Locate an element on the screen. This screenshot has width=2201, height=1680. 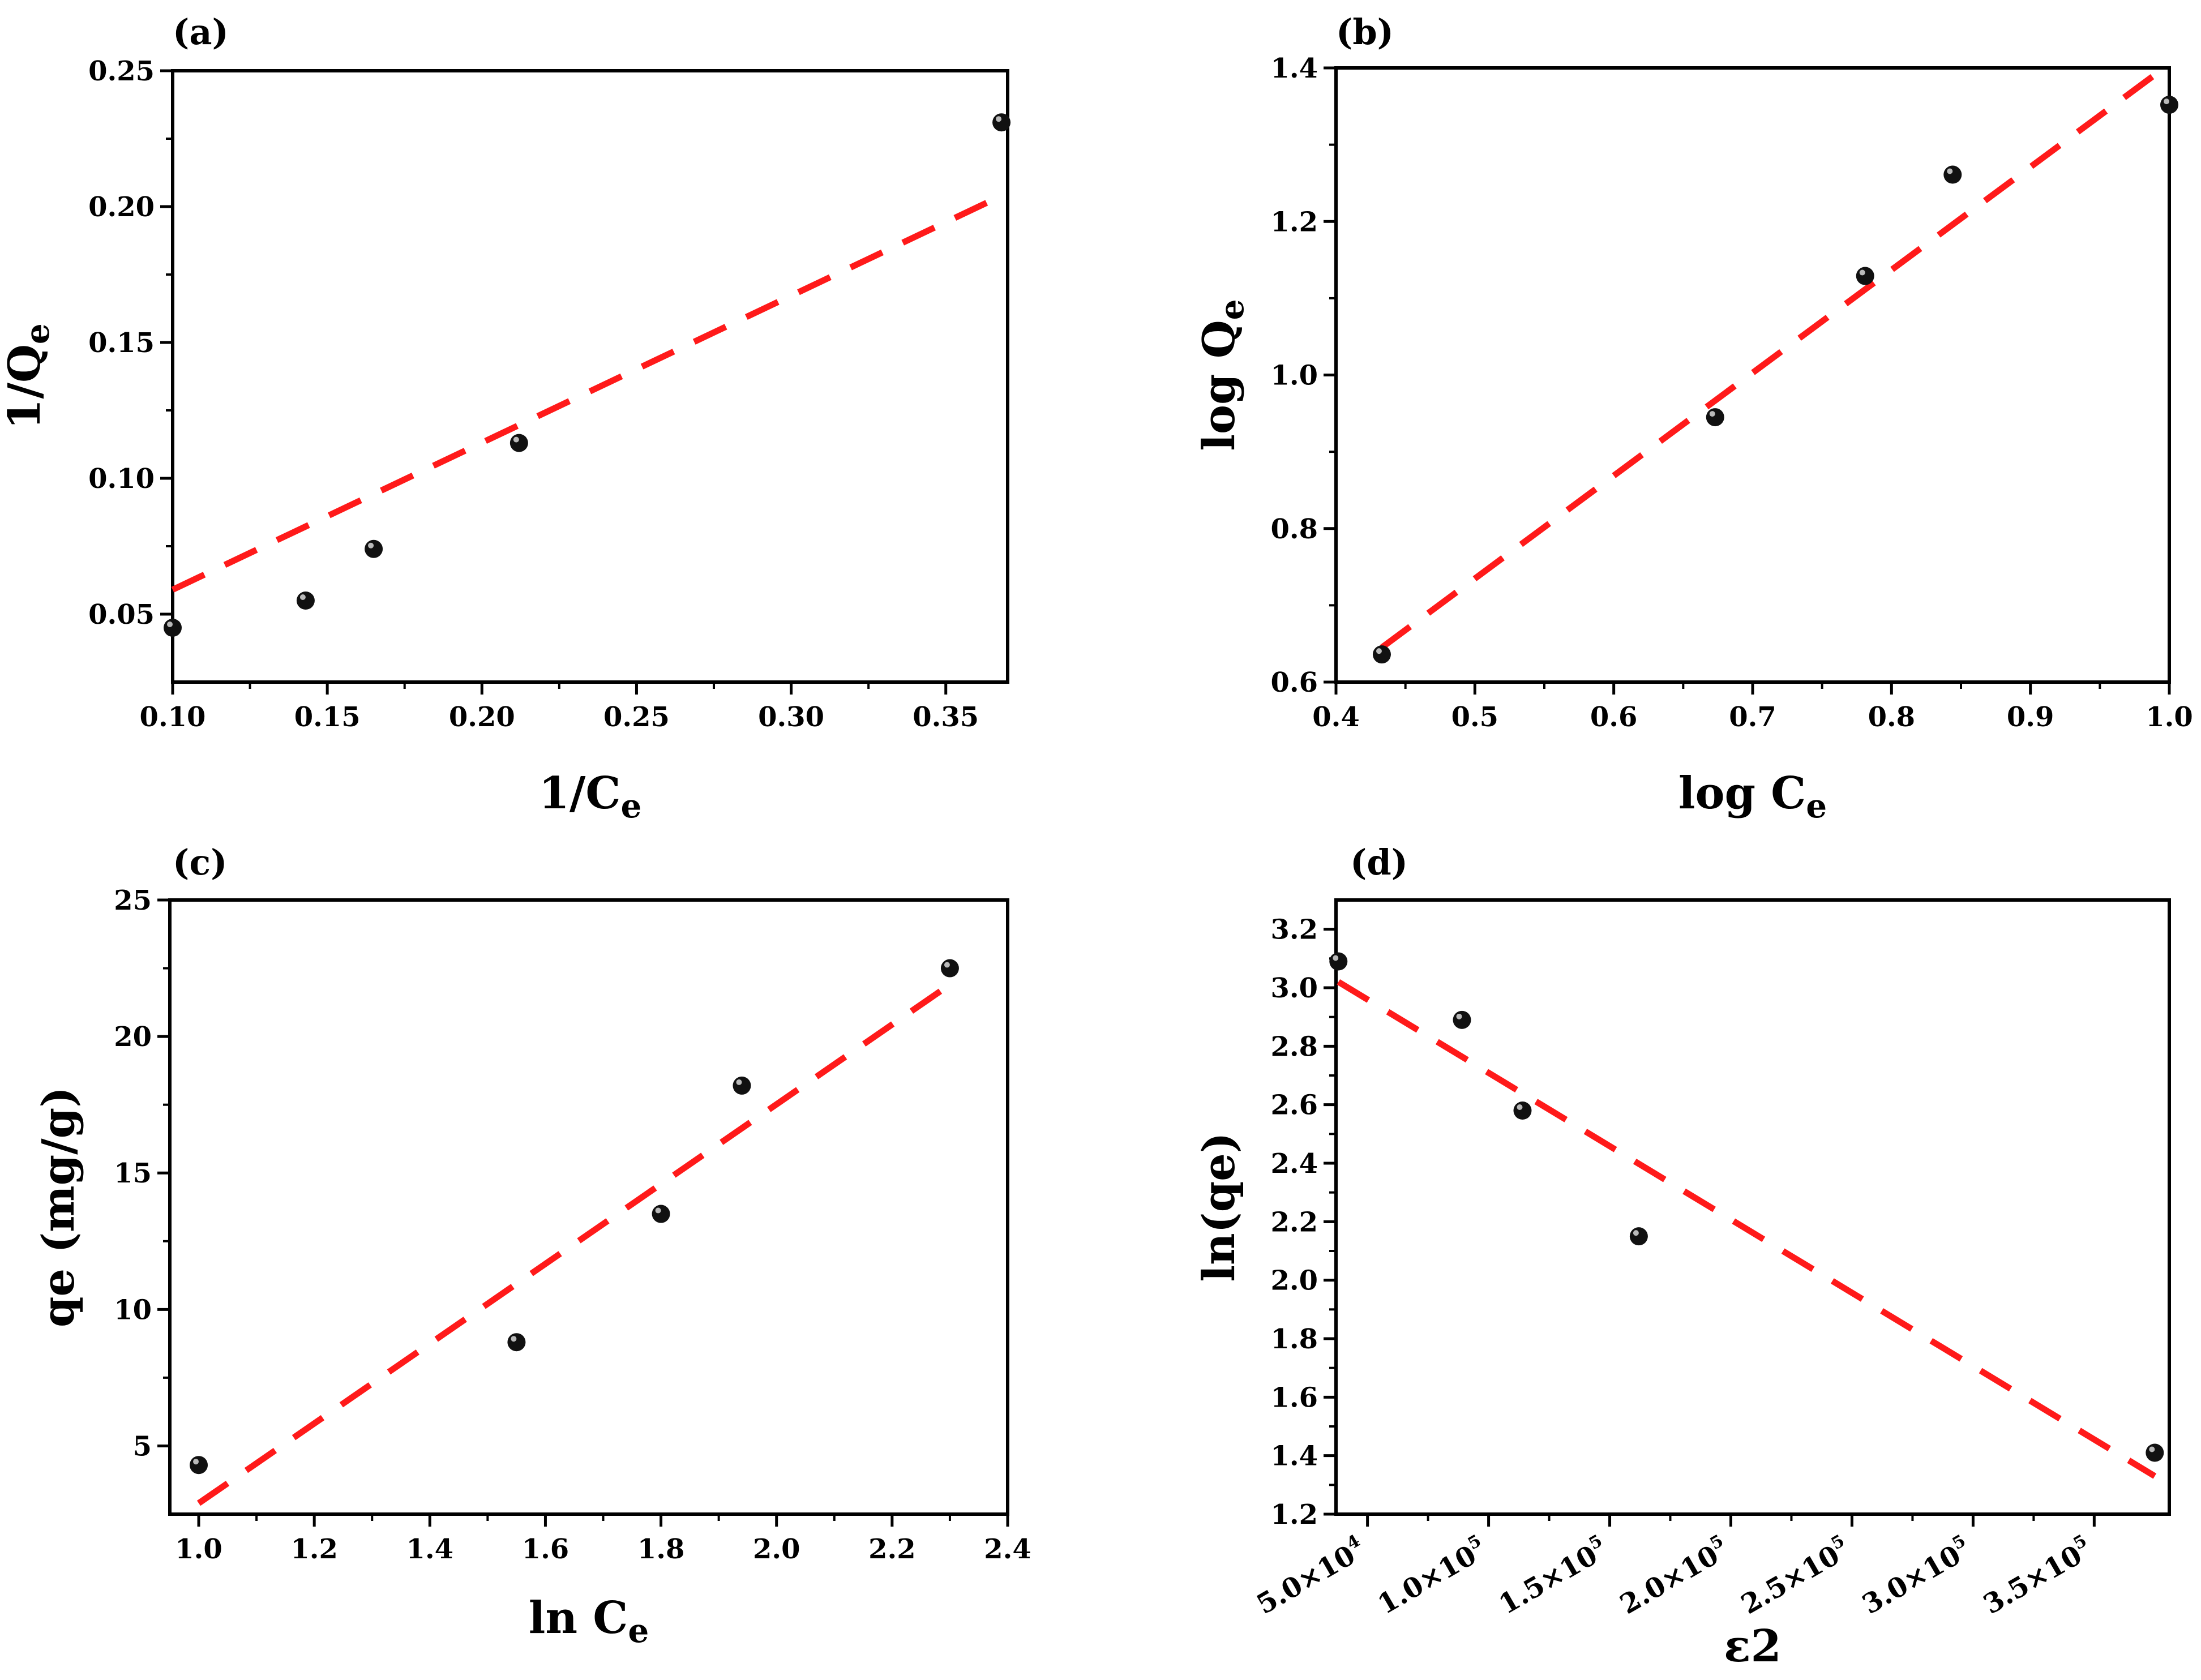
fit-line-b is located at coordinates (1776, 355).